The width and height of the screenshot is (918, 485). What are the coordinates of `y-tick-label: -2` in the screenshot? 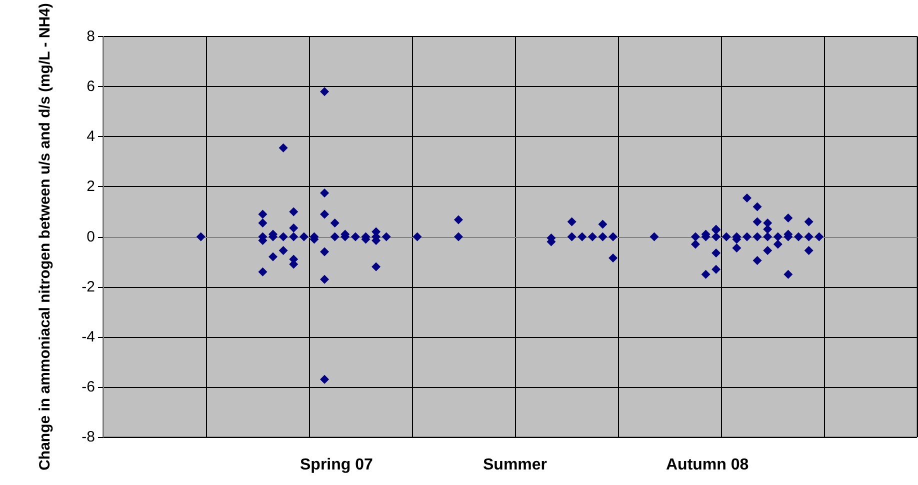 It's located at (88, 287).